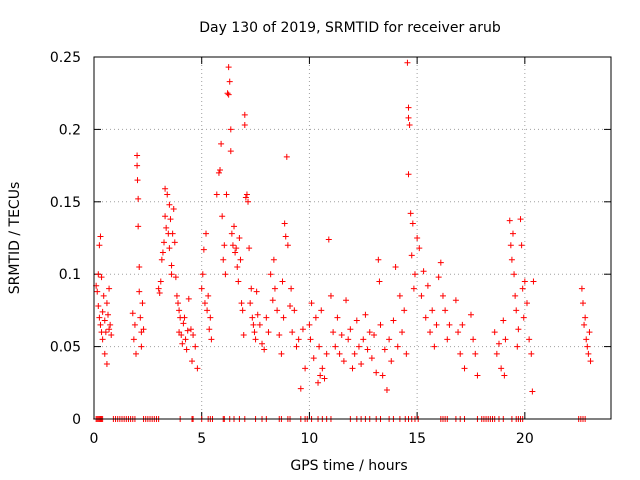 The width and height of the screenshot is (640, 480). Describe the element at coordinates (348, 466) in the screenshot. I see `x-axis-label: GPS time / hours` at that location.